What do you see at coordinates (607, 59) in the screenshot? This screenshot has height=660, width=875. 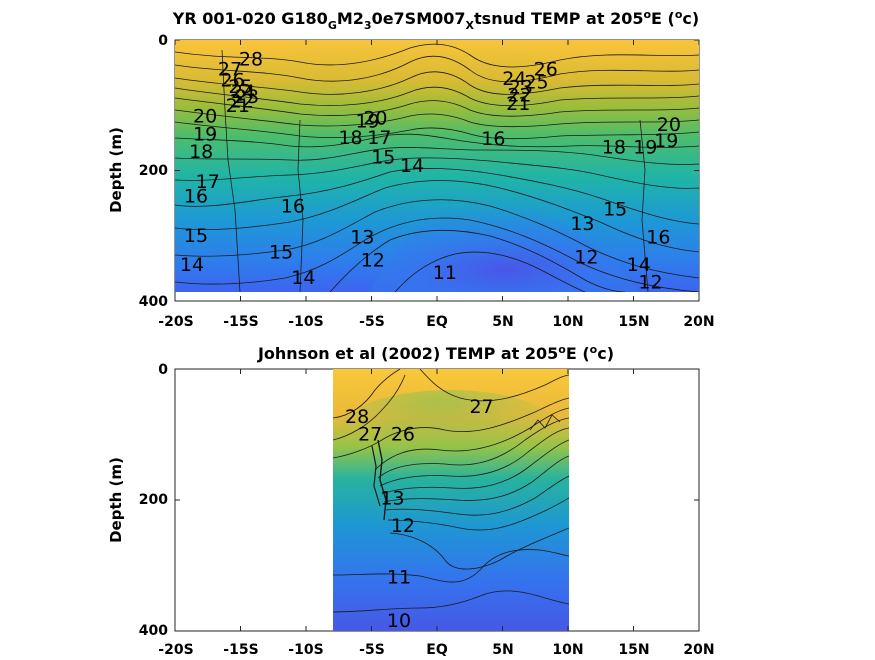 I see `heatmap-top-warm-right` at bounding box center [607, 59].